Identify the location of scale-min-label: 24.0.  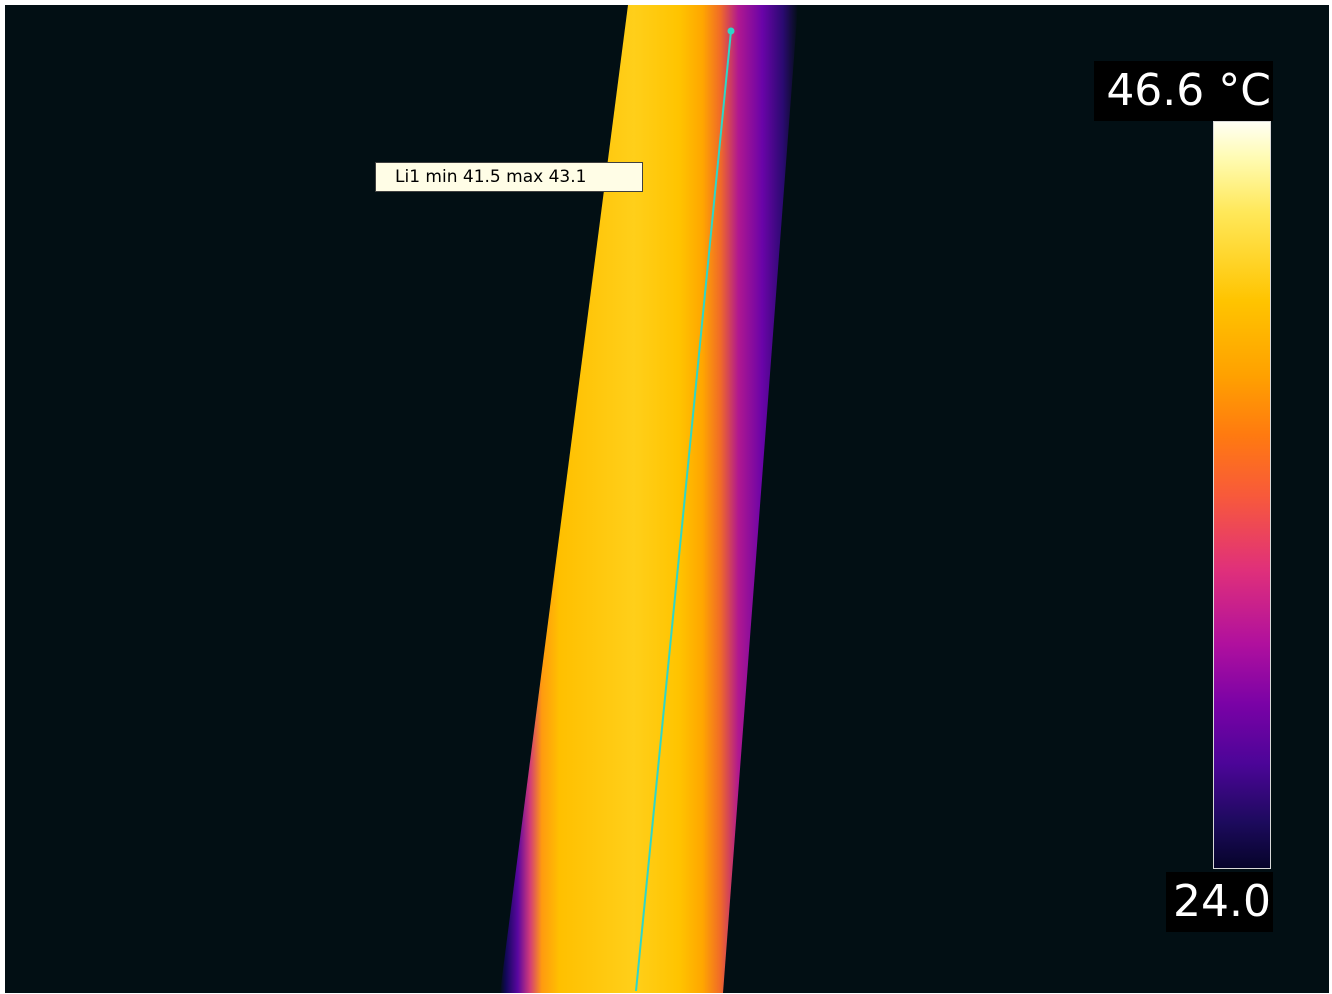
(1219, 902).